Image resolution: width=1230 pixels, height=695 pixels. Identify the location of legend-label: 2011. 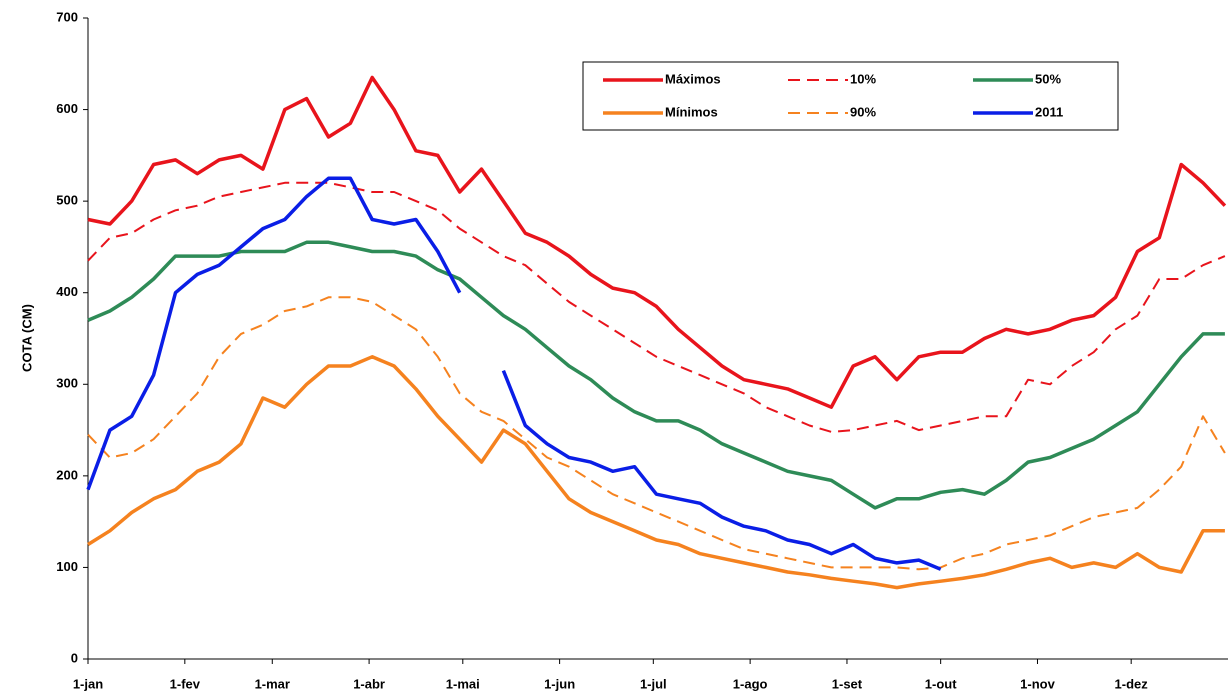
(1049, 111).